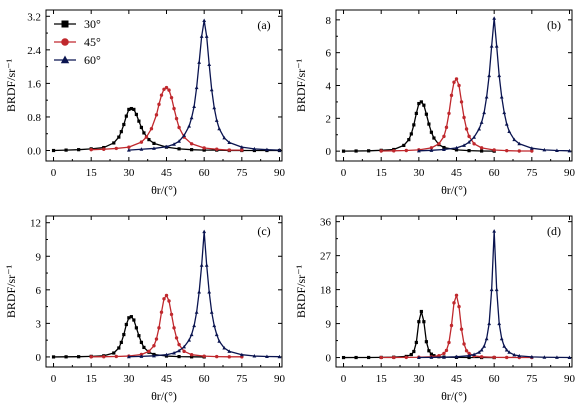 The height and width of the screenshot is (416, 588). I want to click on panel-c-xtick-label: 90, so click(280, 379).